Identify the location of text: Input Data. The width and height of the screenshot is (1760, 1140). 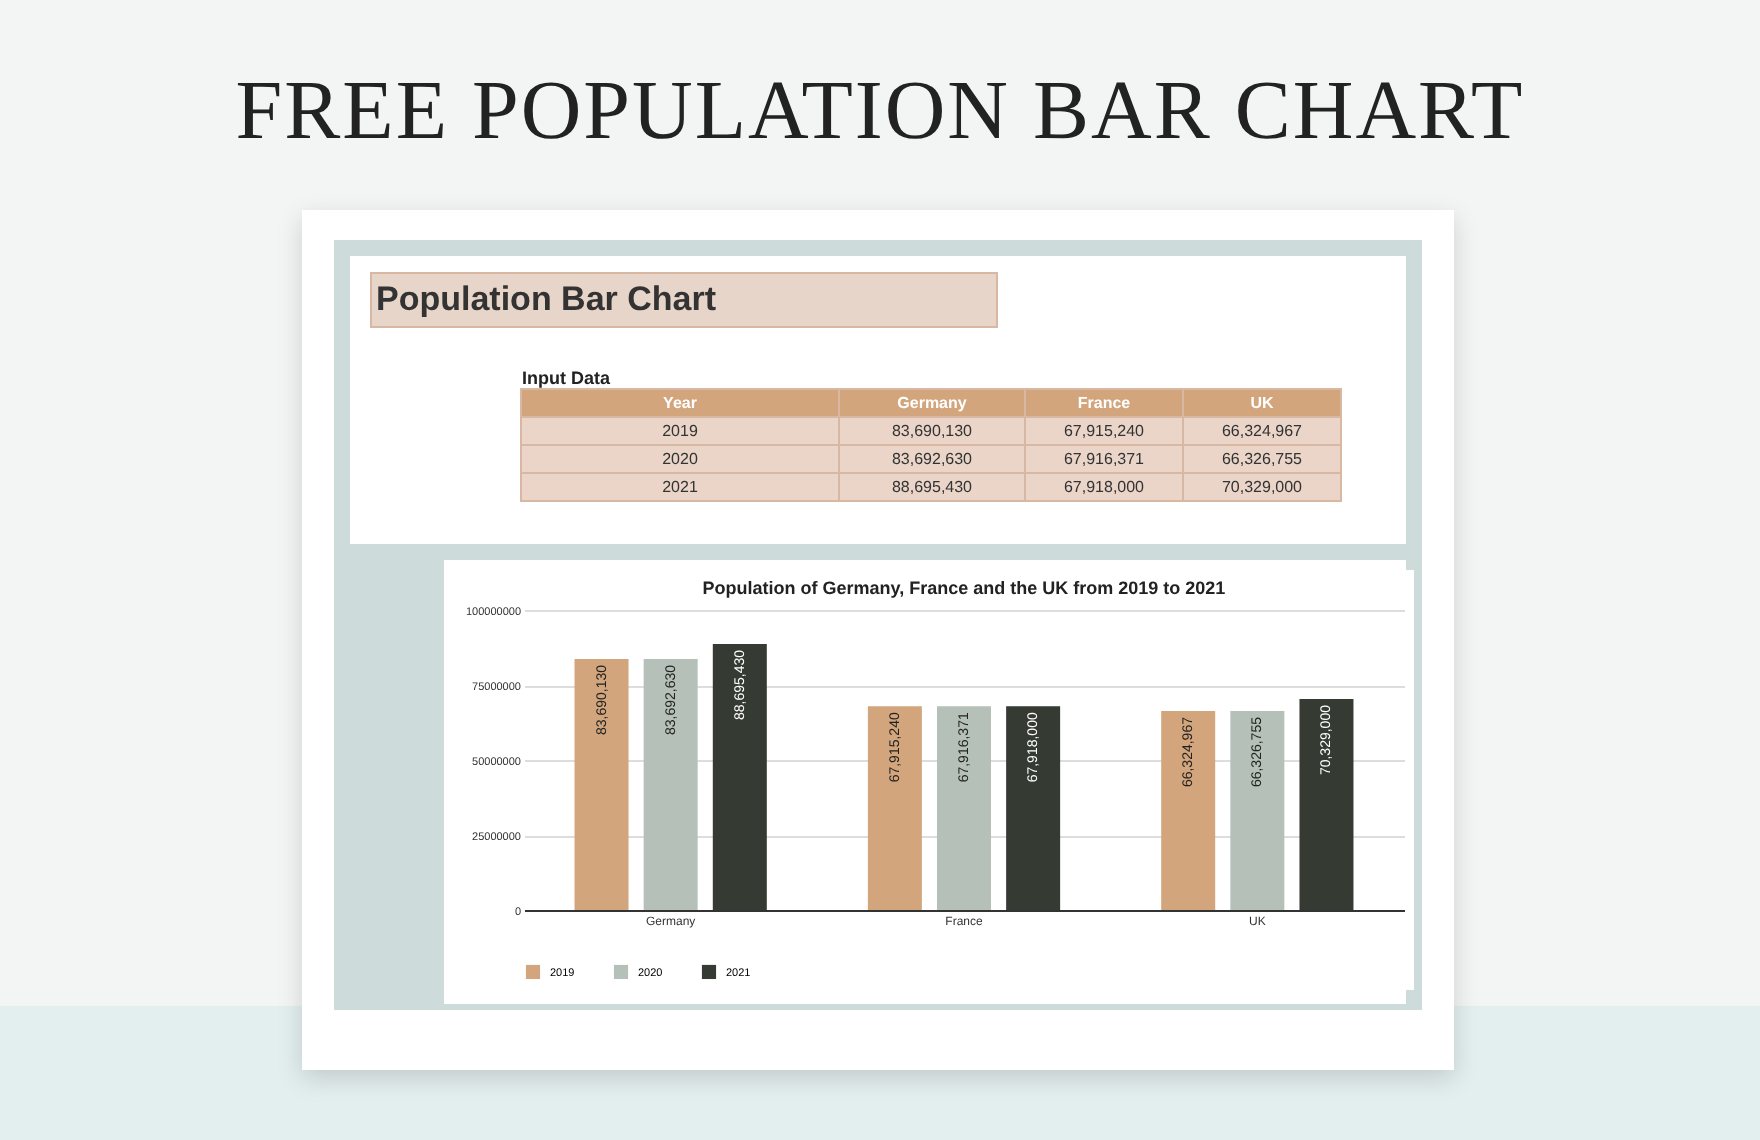
(566, 378).